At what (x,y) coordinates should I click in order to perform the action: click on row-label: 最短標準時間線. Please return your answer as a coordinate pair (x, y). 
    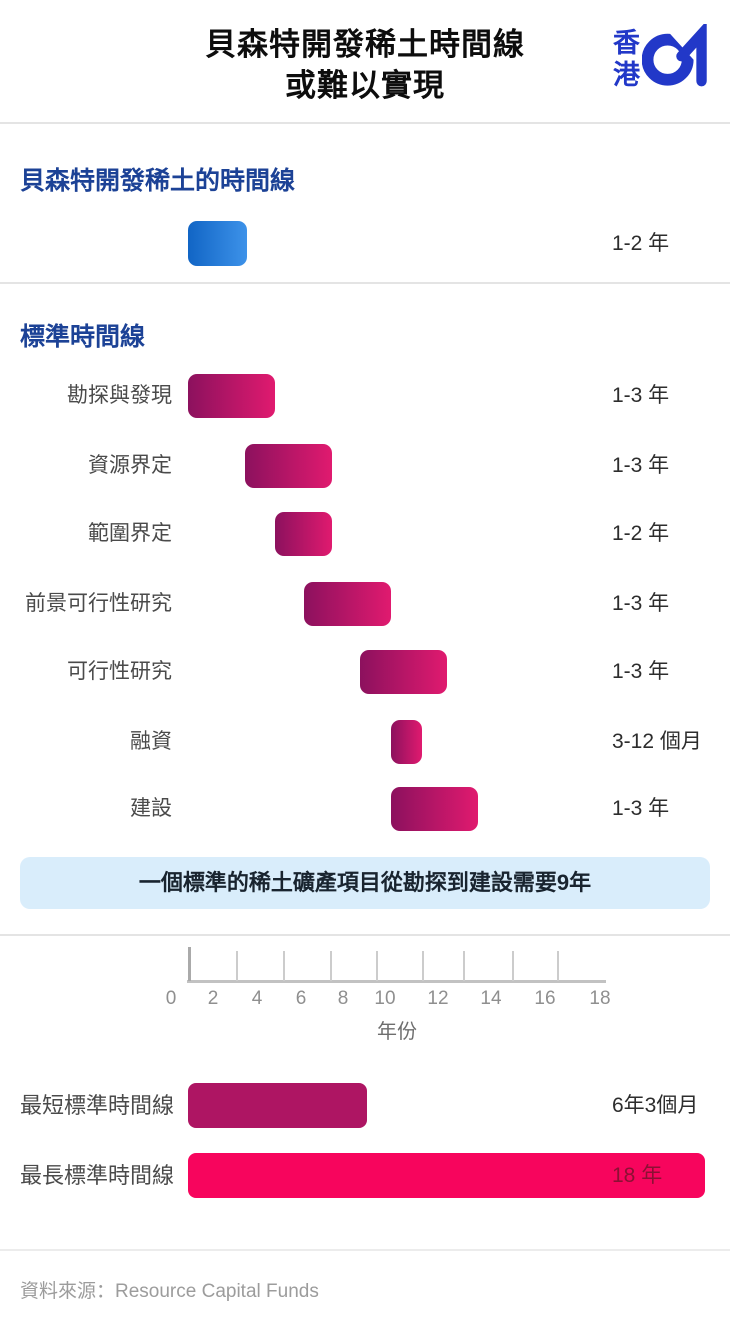
    Looking at the image, I should click on (97, 1105).